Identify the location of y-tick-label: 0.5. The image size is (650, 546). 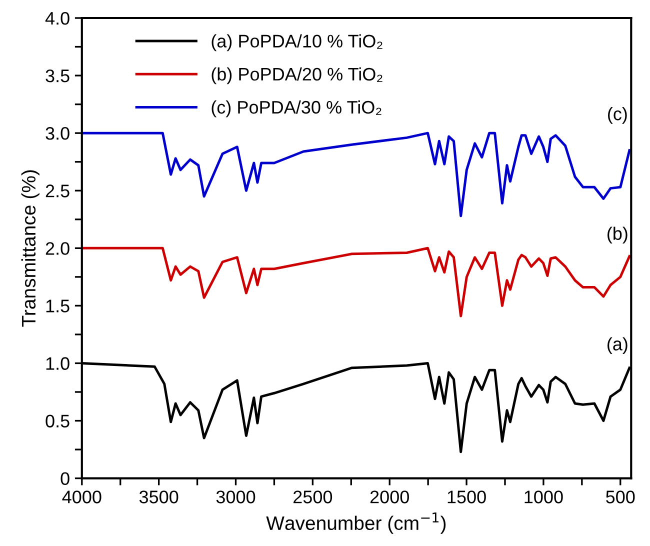
(58, 421).